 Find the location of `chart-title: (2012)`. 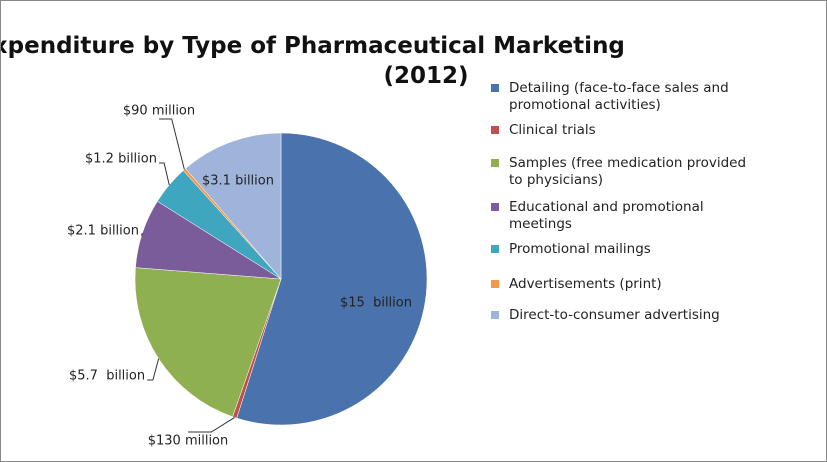

chart-title: (2012) is located at coordinates (425, 76).